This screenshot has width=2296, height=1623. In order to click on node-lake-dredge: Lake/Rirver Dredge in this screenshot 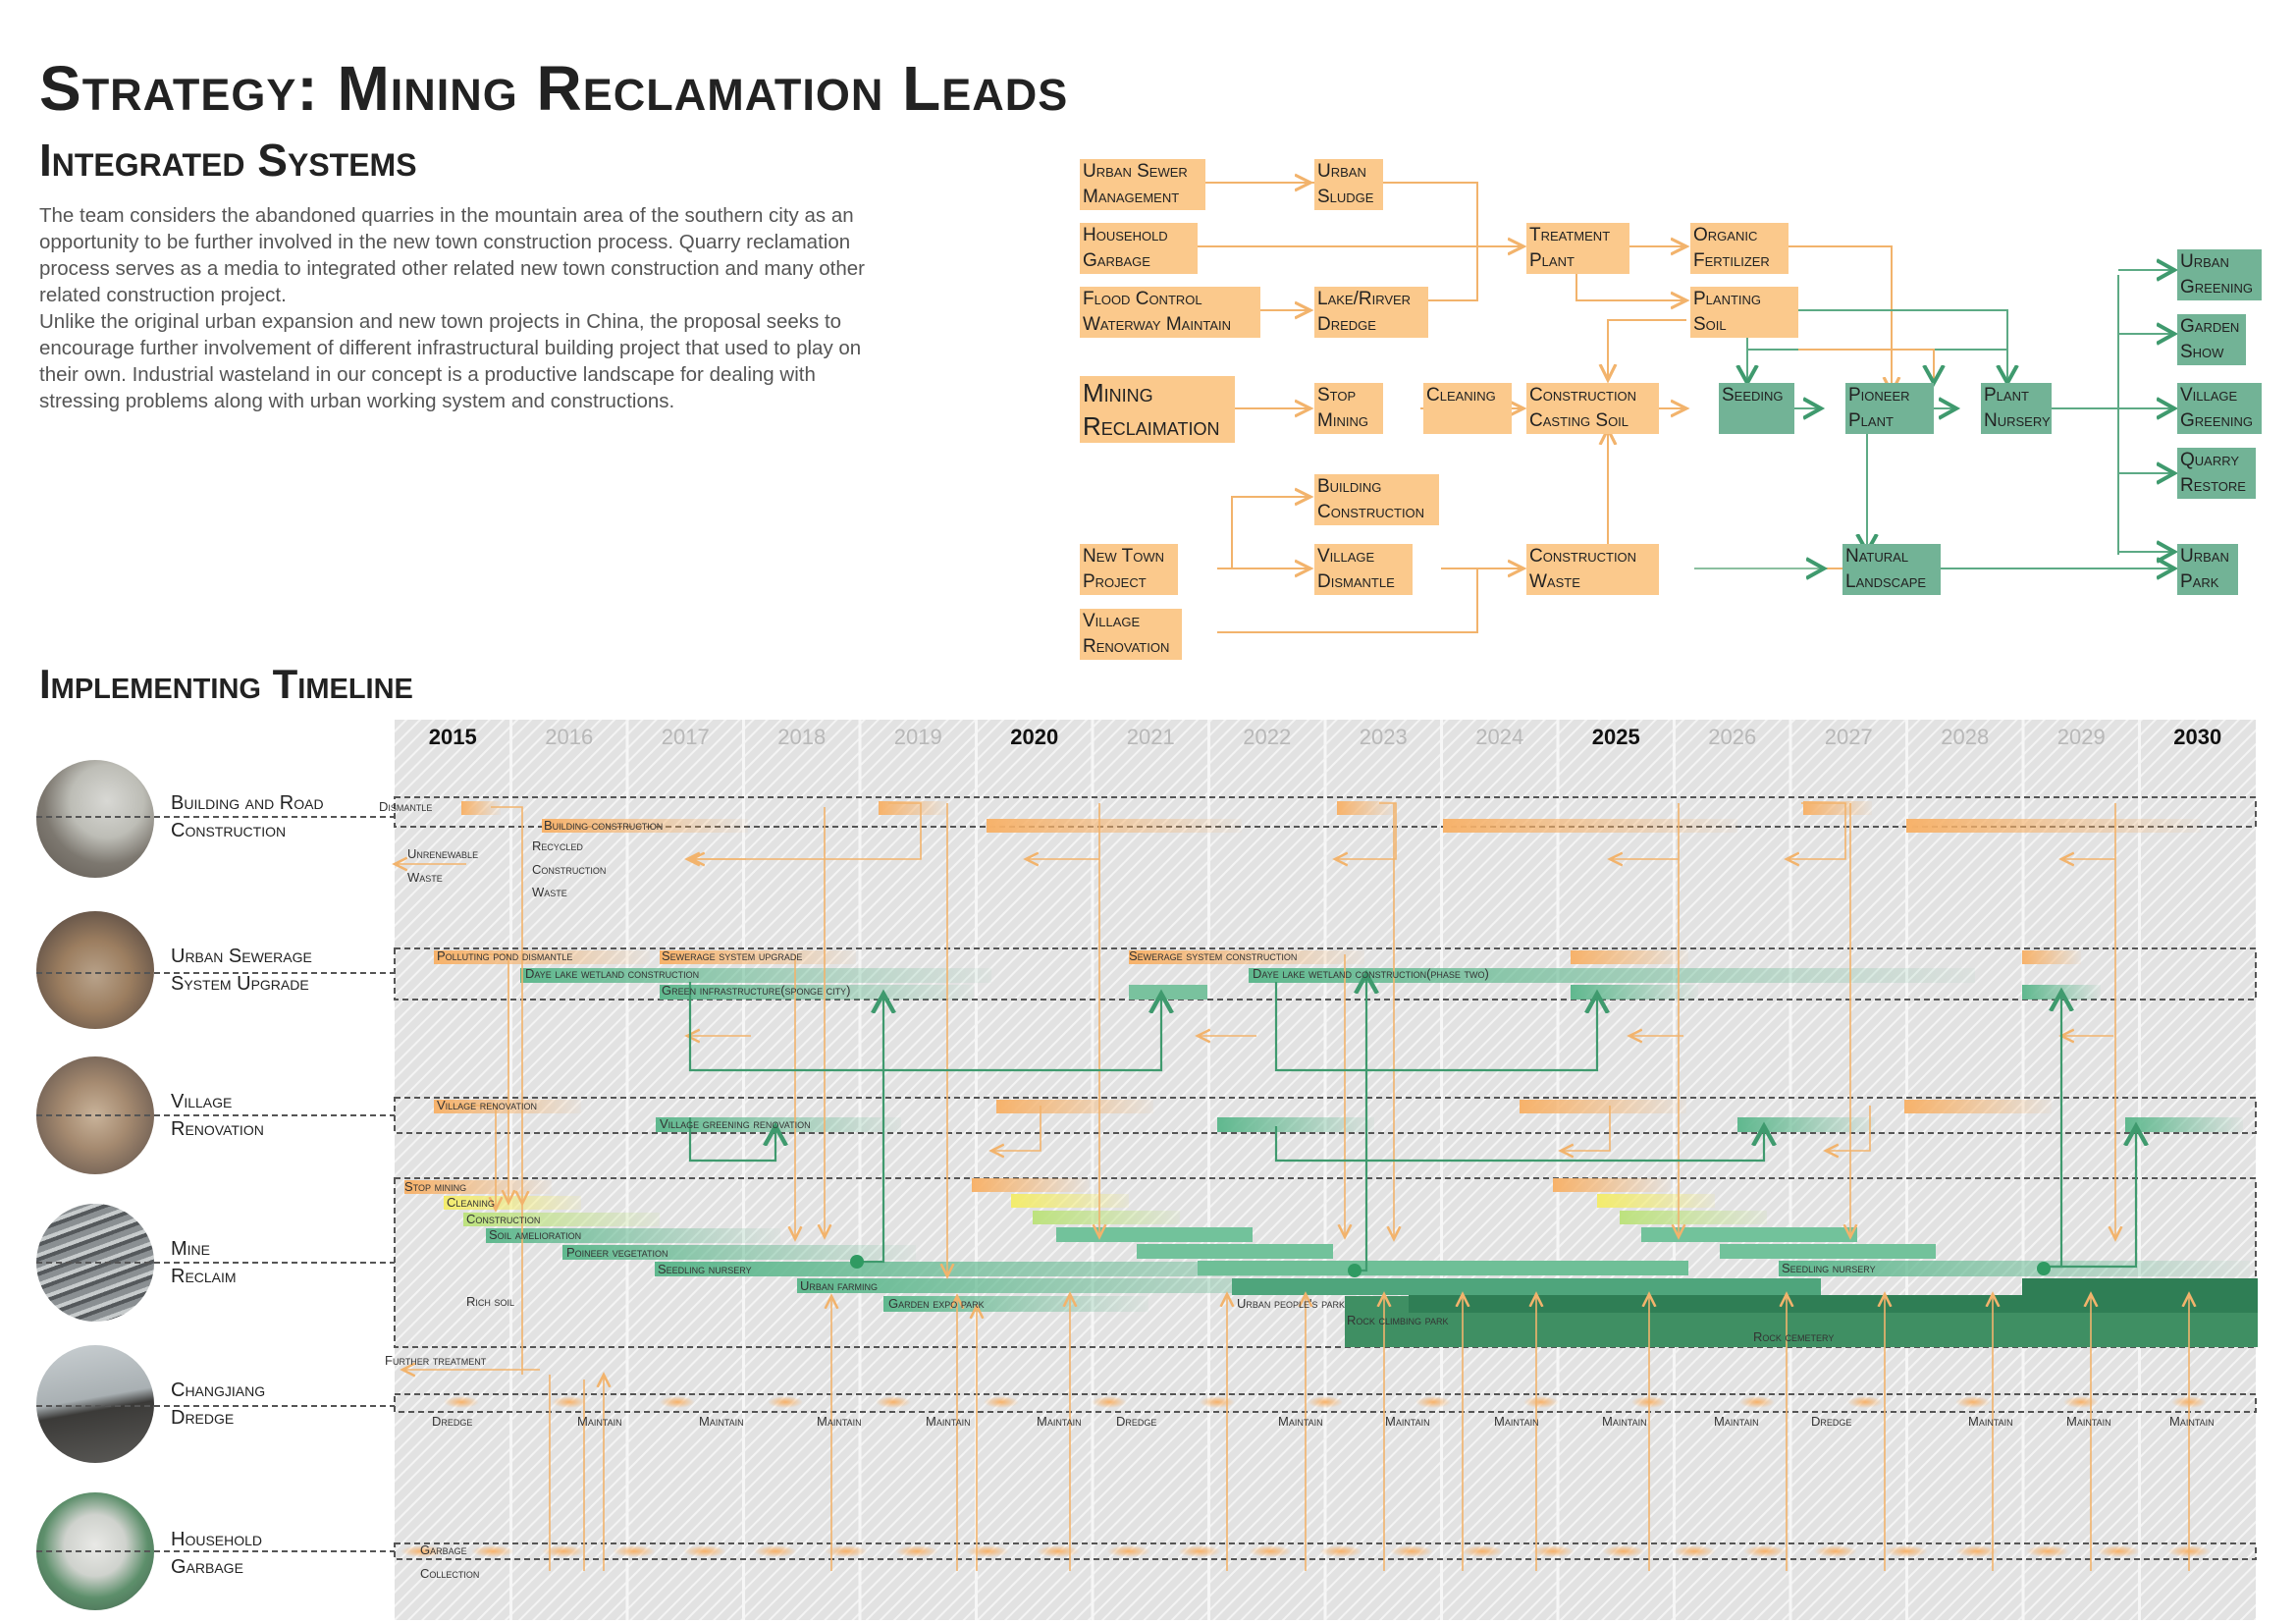, I will do `click(1371, 312)`.